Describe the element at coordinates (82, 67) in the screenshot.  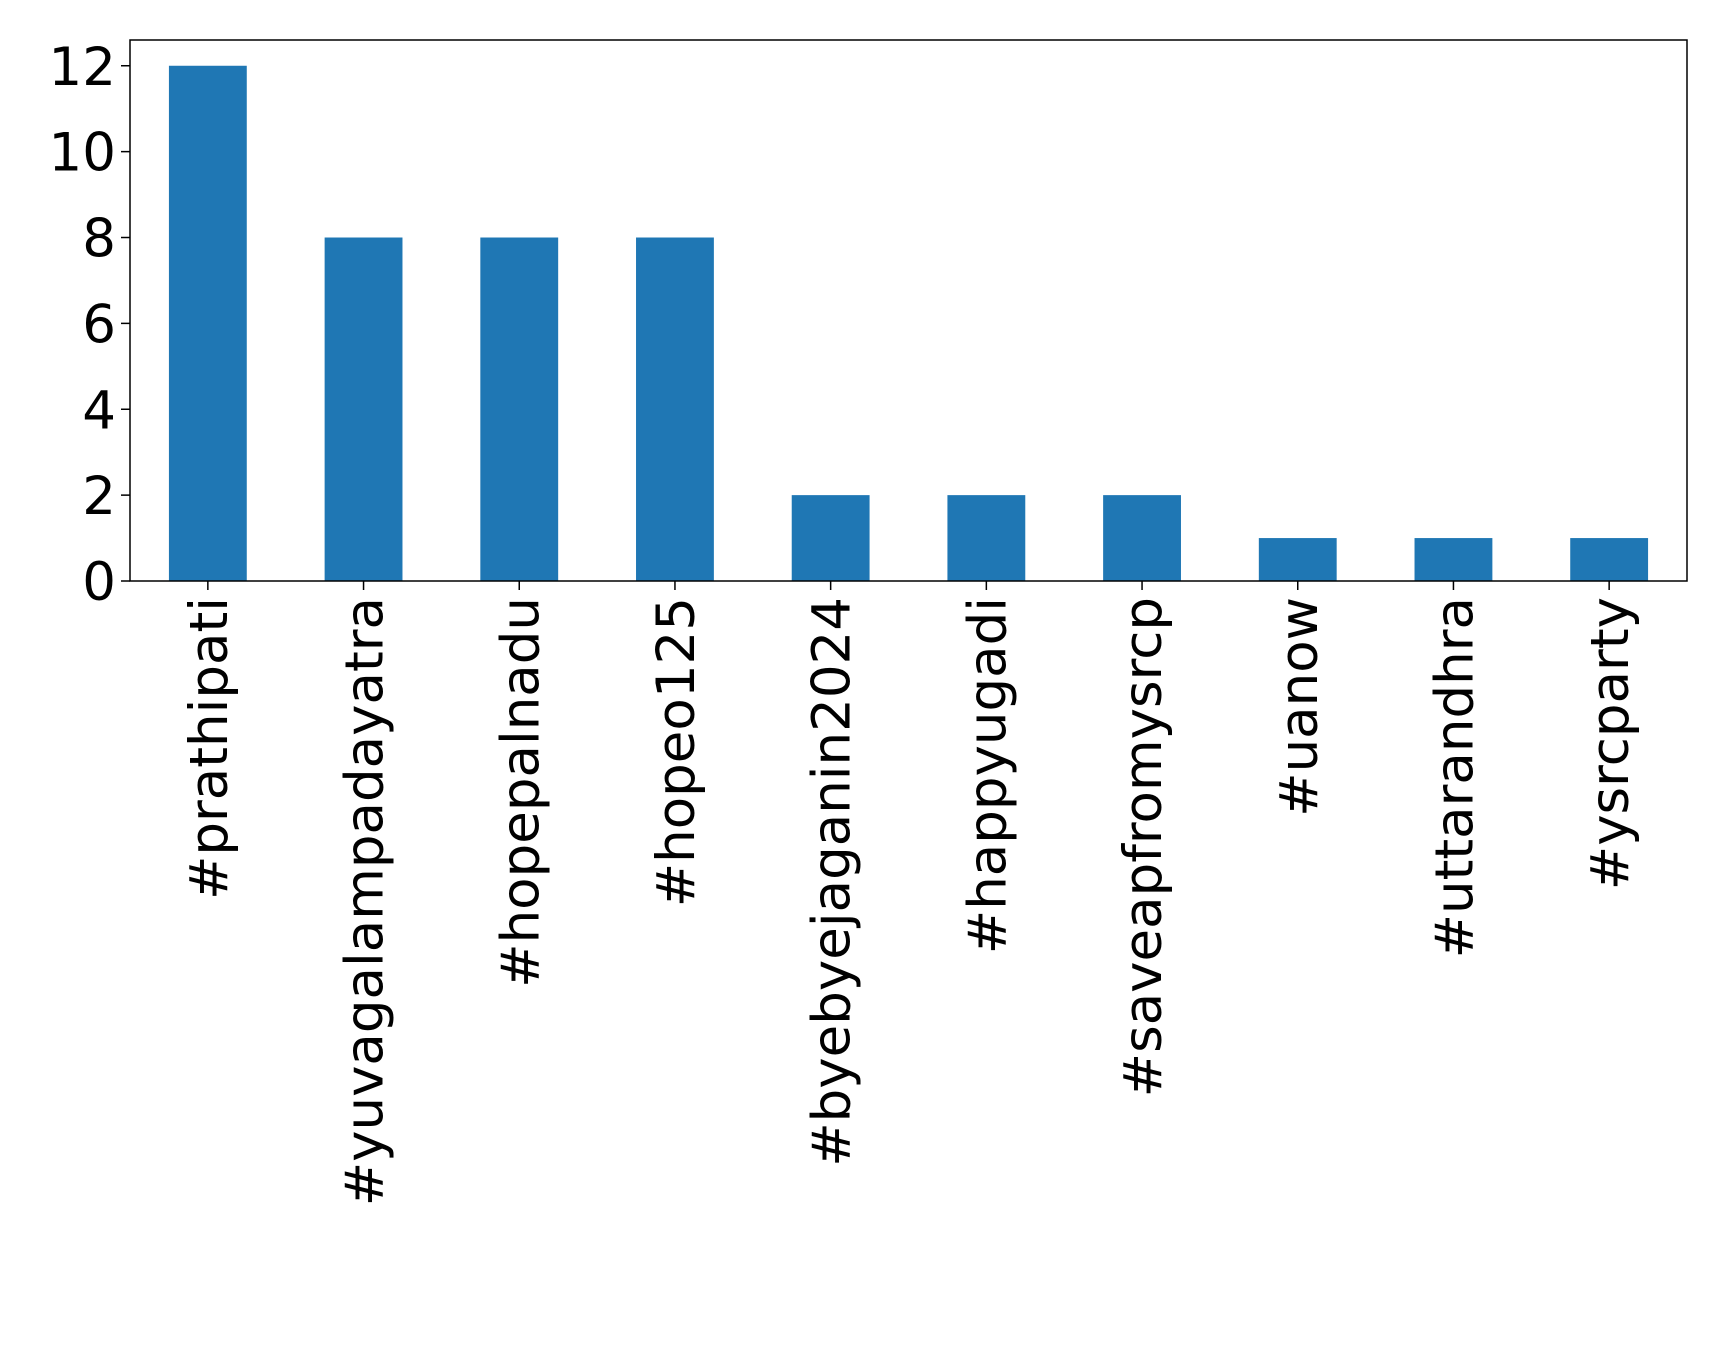
I see `y-tick-label: 12` at that location.